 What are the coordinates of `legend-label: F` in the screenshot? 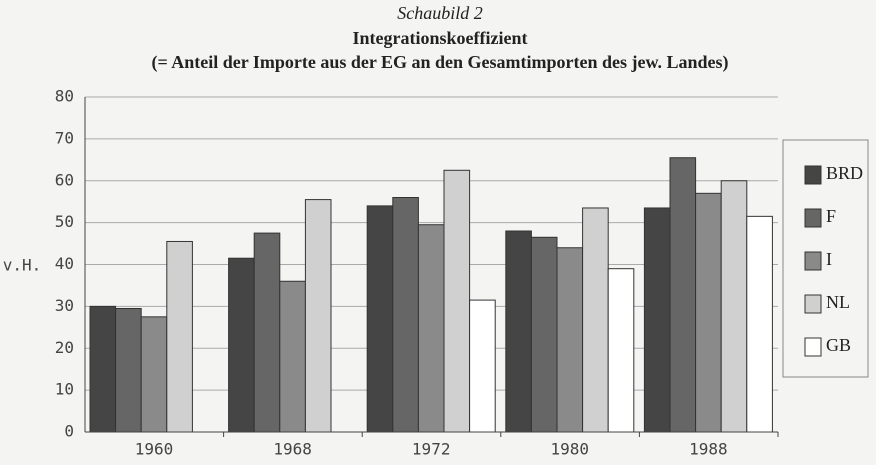 It's located at (831, 216).